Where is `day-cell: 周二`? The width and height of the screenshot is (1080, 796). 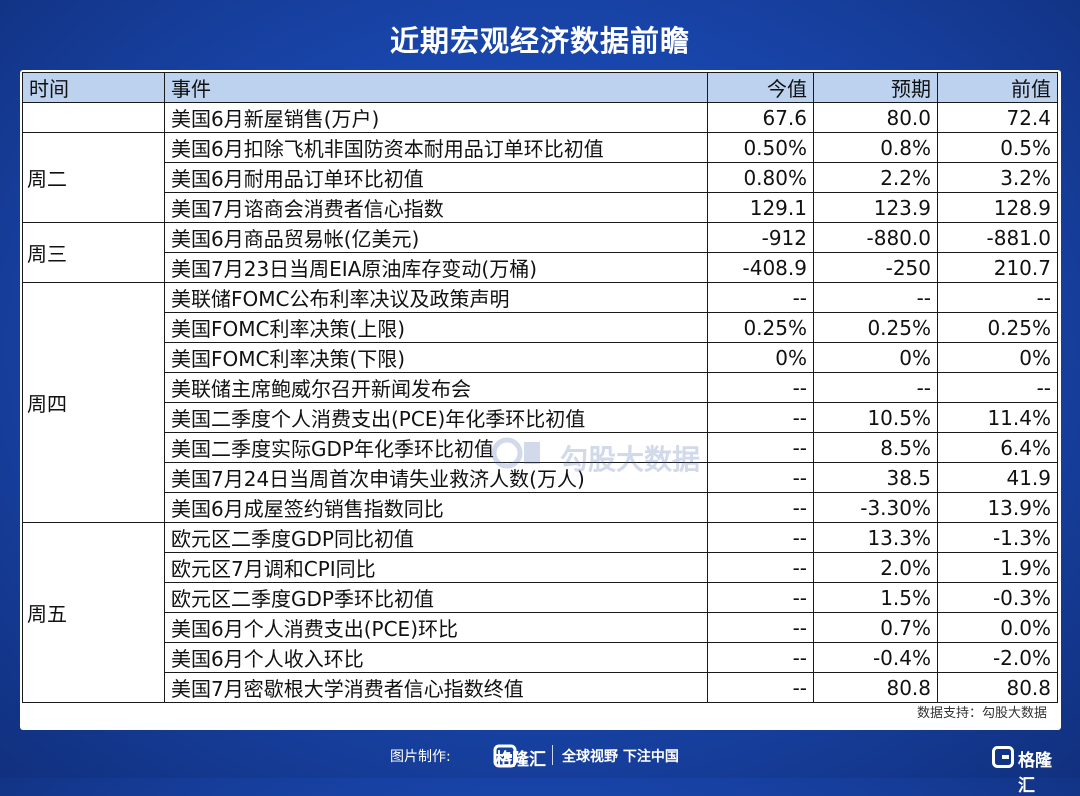
day-cell: 周二 is located at coordinates (93, 177).